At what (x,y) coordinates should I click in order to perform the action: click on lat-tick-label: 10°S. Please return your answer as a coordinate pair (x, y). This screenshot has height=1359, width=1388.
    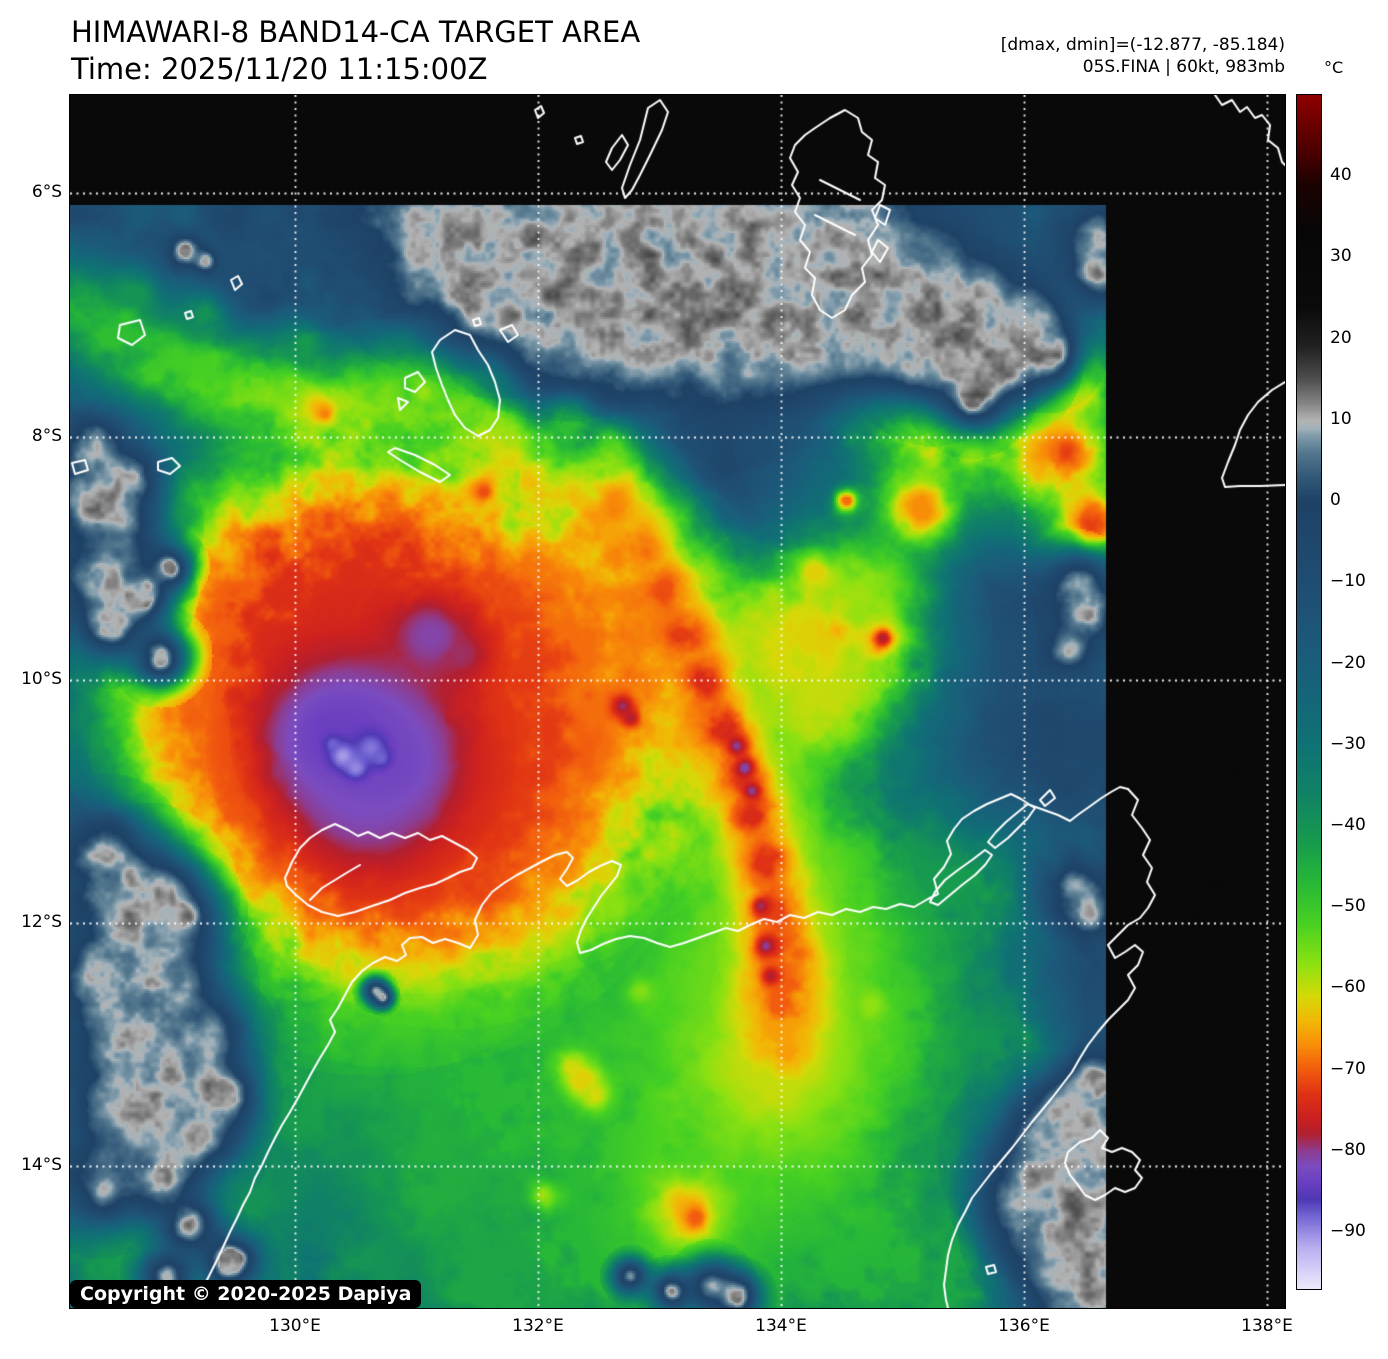
    Looking at the image, I should click on (41, 679).